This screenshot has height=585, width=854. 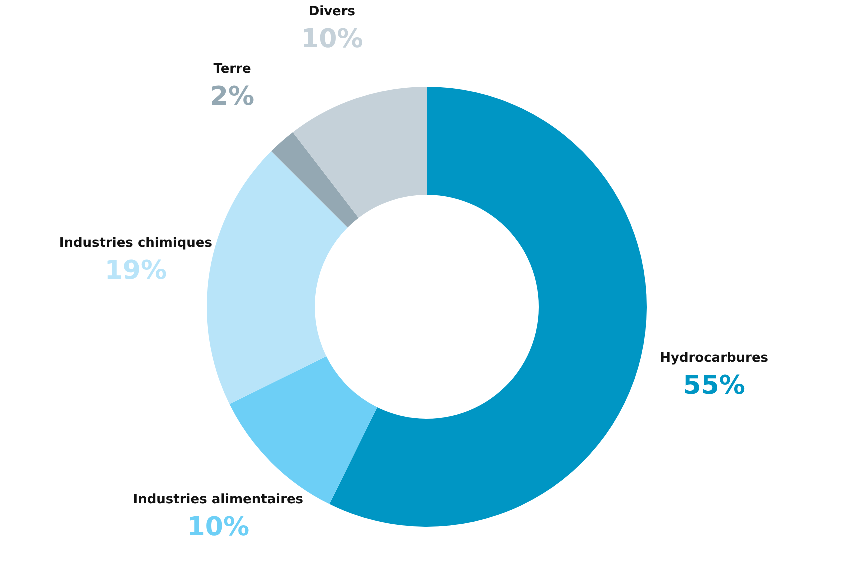 What do you see at coordinates (136, 243) in the screenshot?
I see `slice-label: Industries chimiques` at bounding box center [136, 243].